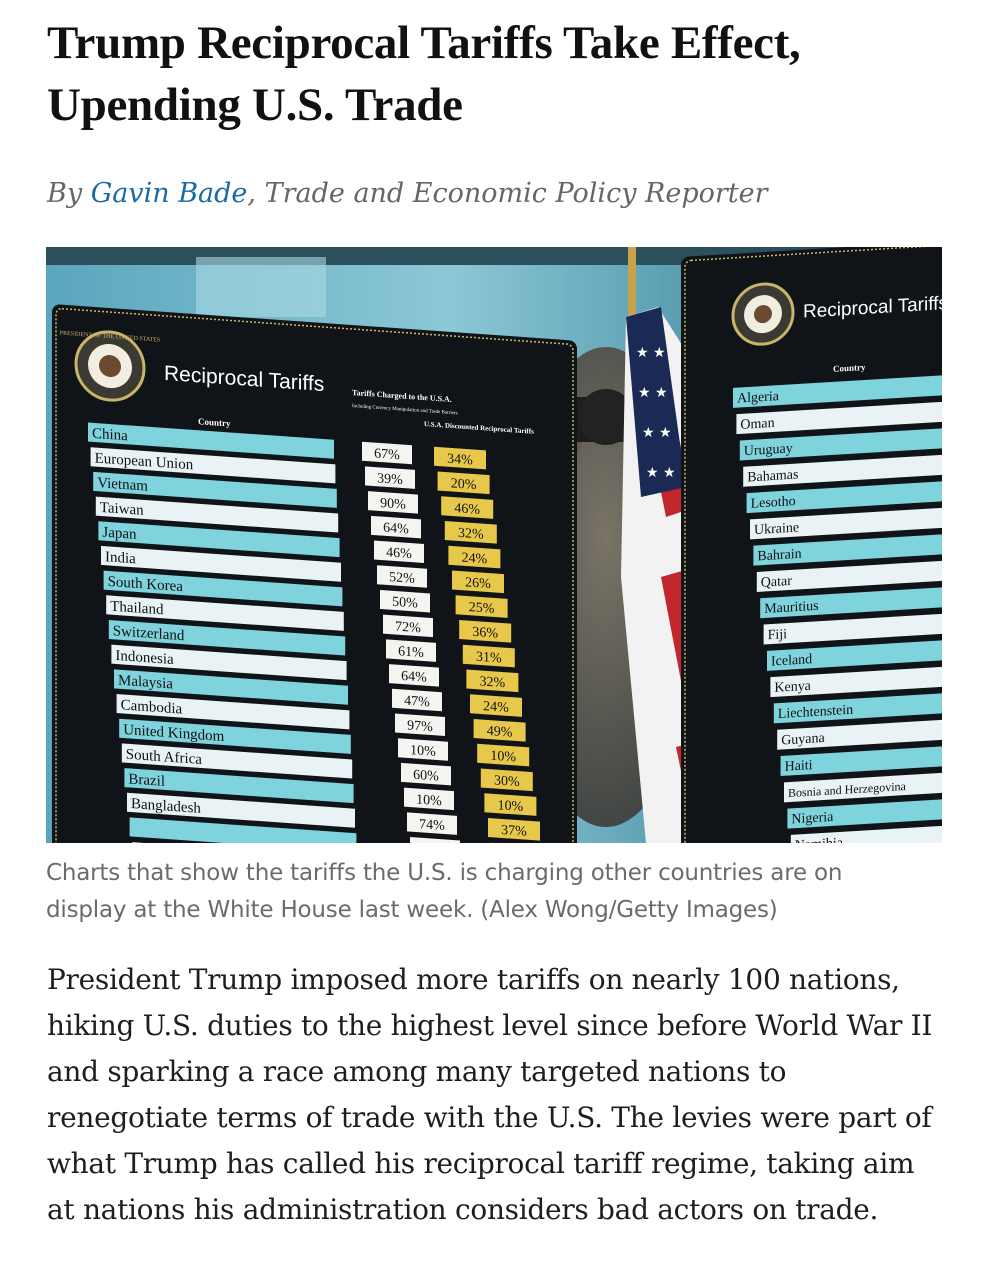 The height and width of the screenshot is (1280, 988). What do you see at coordinates (393, 504) in the screenshot?
I see `charged-value: 90%` at bounding box center [393, 504].